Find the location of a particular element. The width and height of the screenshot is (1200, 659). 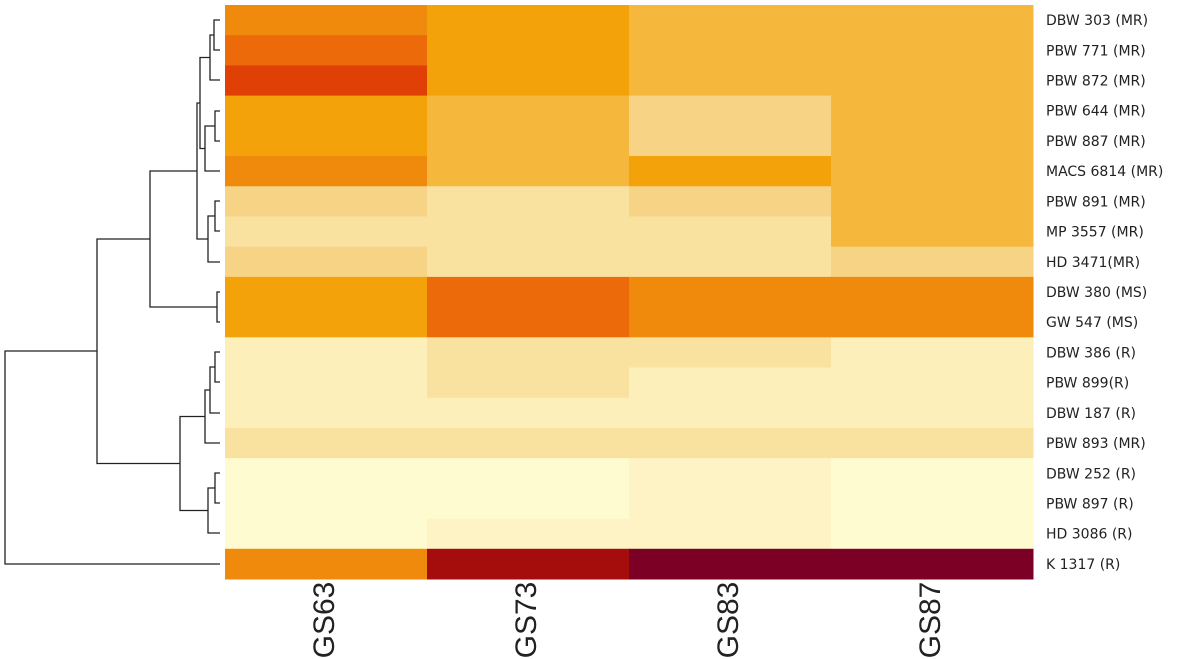

row-label: DBW 303 (MR) is located at coordinates (1097, 21).